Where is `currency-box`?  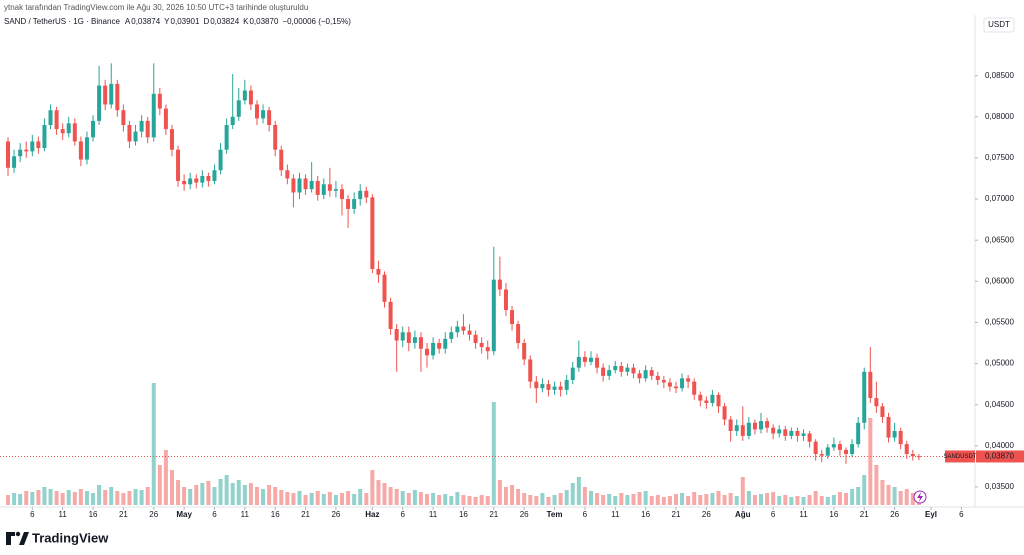
currency-box is located at coordinates (999, 25).